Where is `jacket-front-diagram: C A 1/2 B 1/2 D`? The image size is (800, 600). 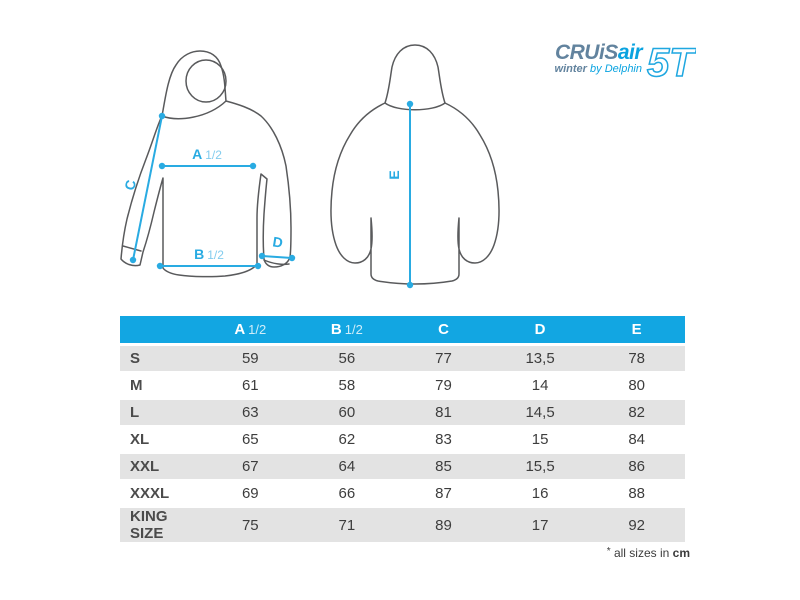
jacket-front-diagram: C A 1/2 B 1/2 D is located at coordinates (208, 164).